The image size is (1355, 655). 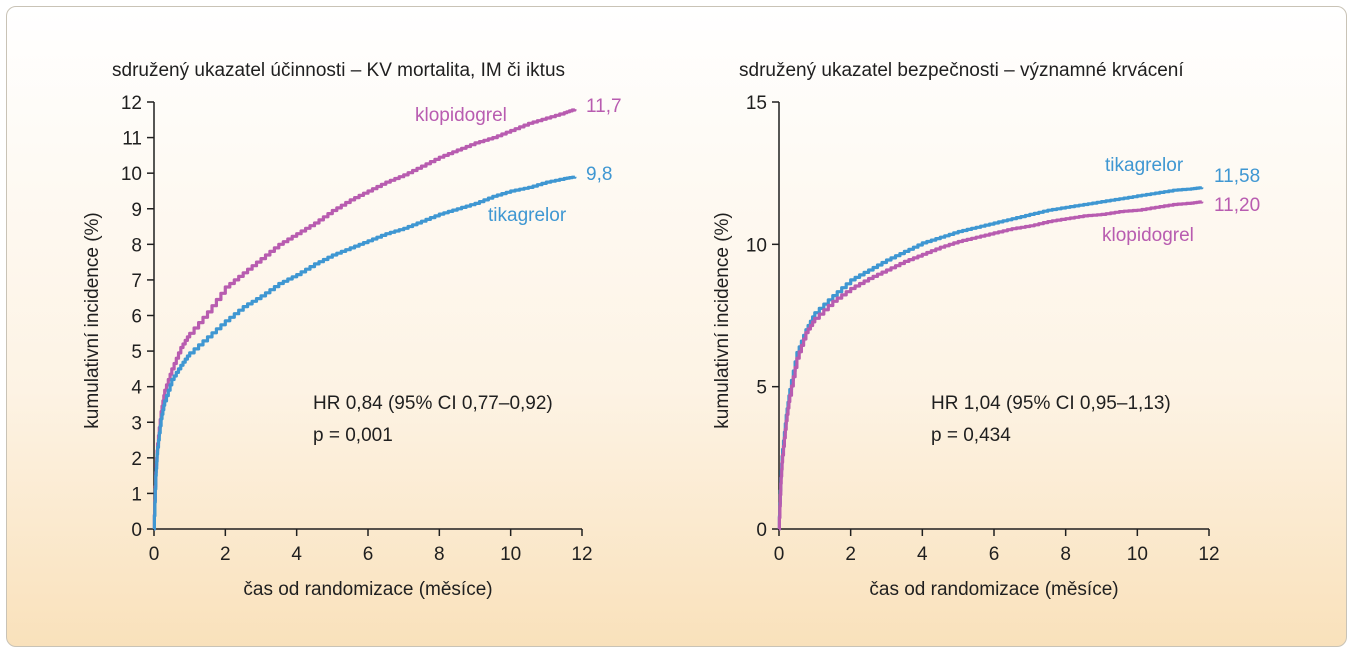 I want to click on y-tick-label: 1, so click(x=136, y=494).